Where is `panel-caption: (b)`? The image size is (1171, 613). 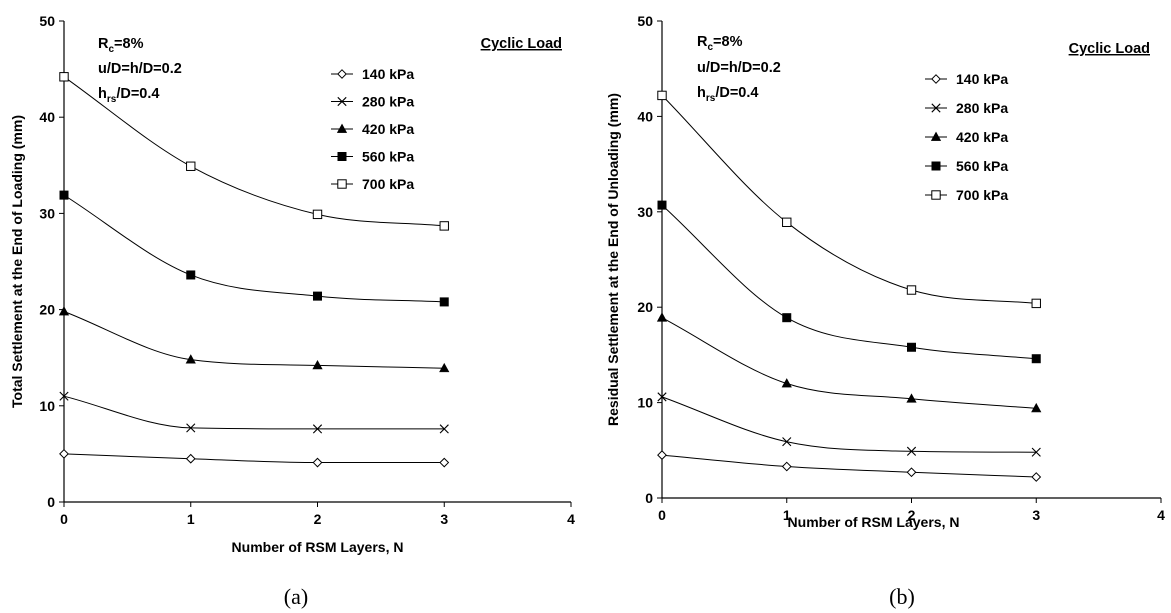 panel-caption: (b) is located at coordinates (902, 596).